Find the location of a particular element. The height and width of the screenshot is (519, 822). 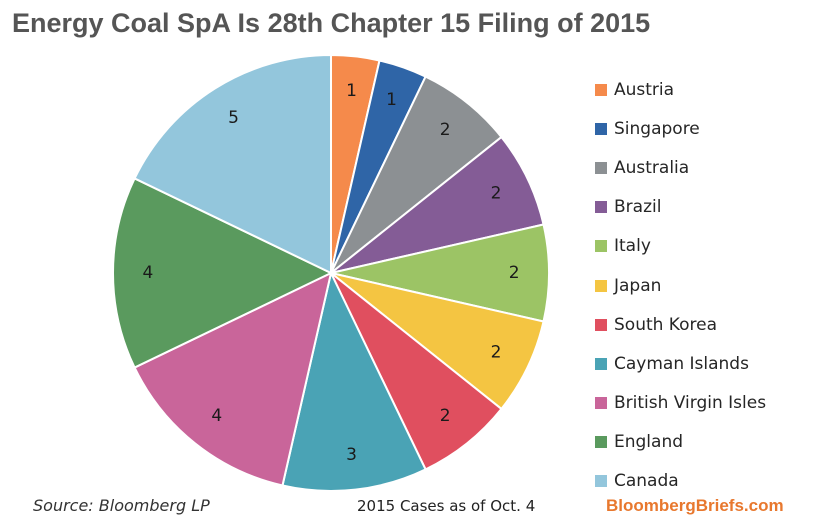

data-label-south-korea: 2 is located at coordinates (445, 416).